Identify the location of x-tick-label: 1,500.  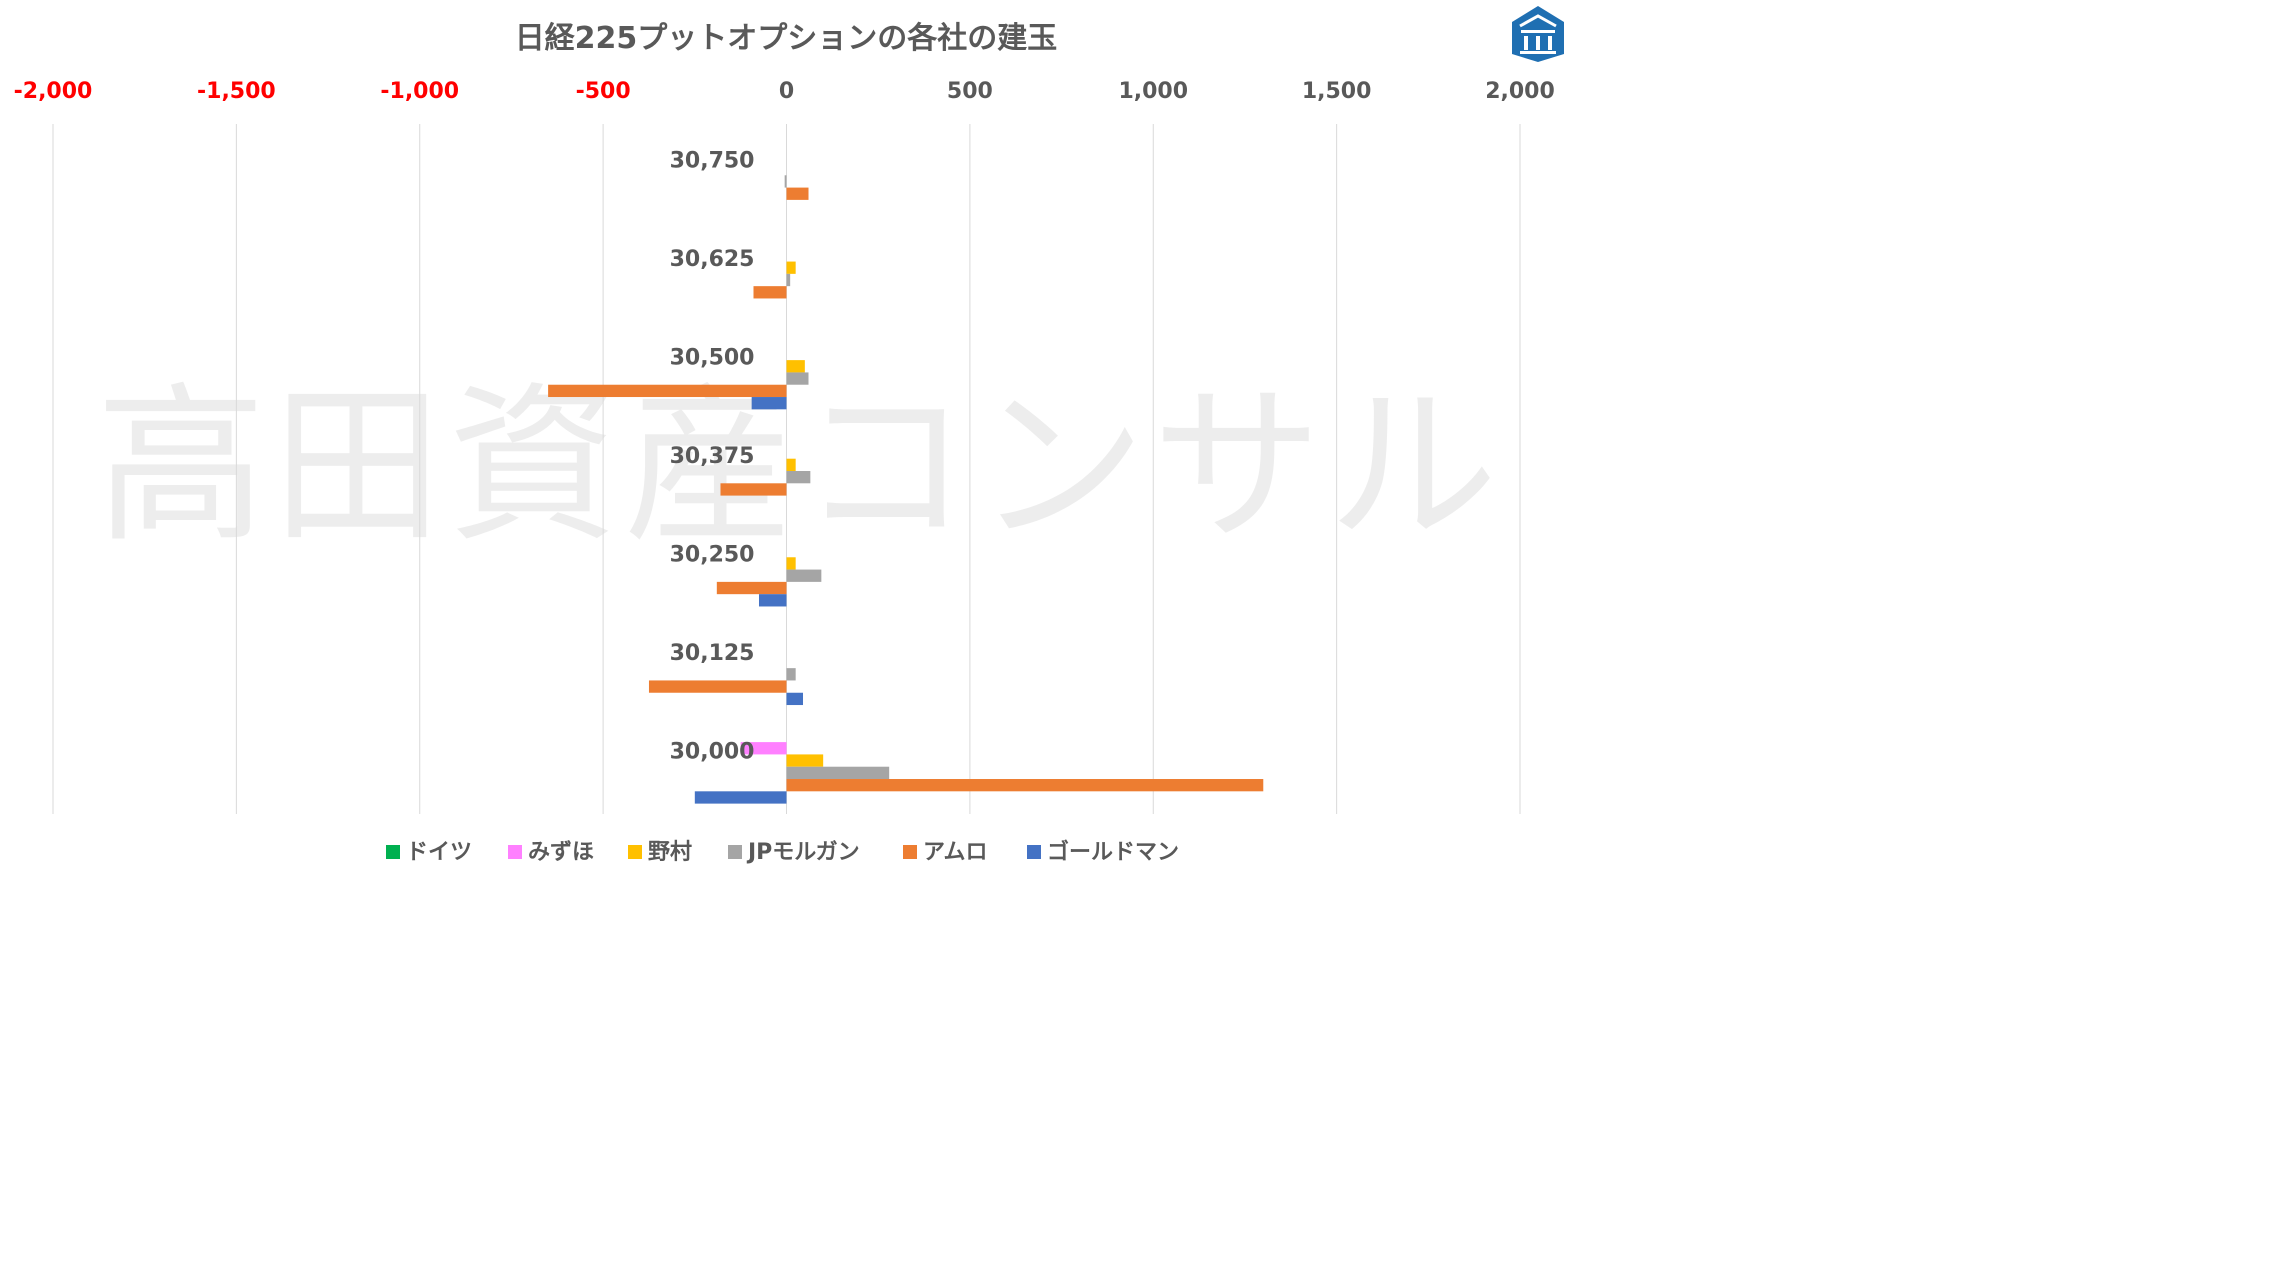
(1337, 91).